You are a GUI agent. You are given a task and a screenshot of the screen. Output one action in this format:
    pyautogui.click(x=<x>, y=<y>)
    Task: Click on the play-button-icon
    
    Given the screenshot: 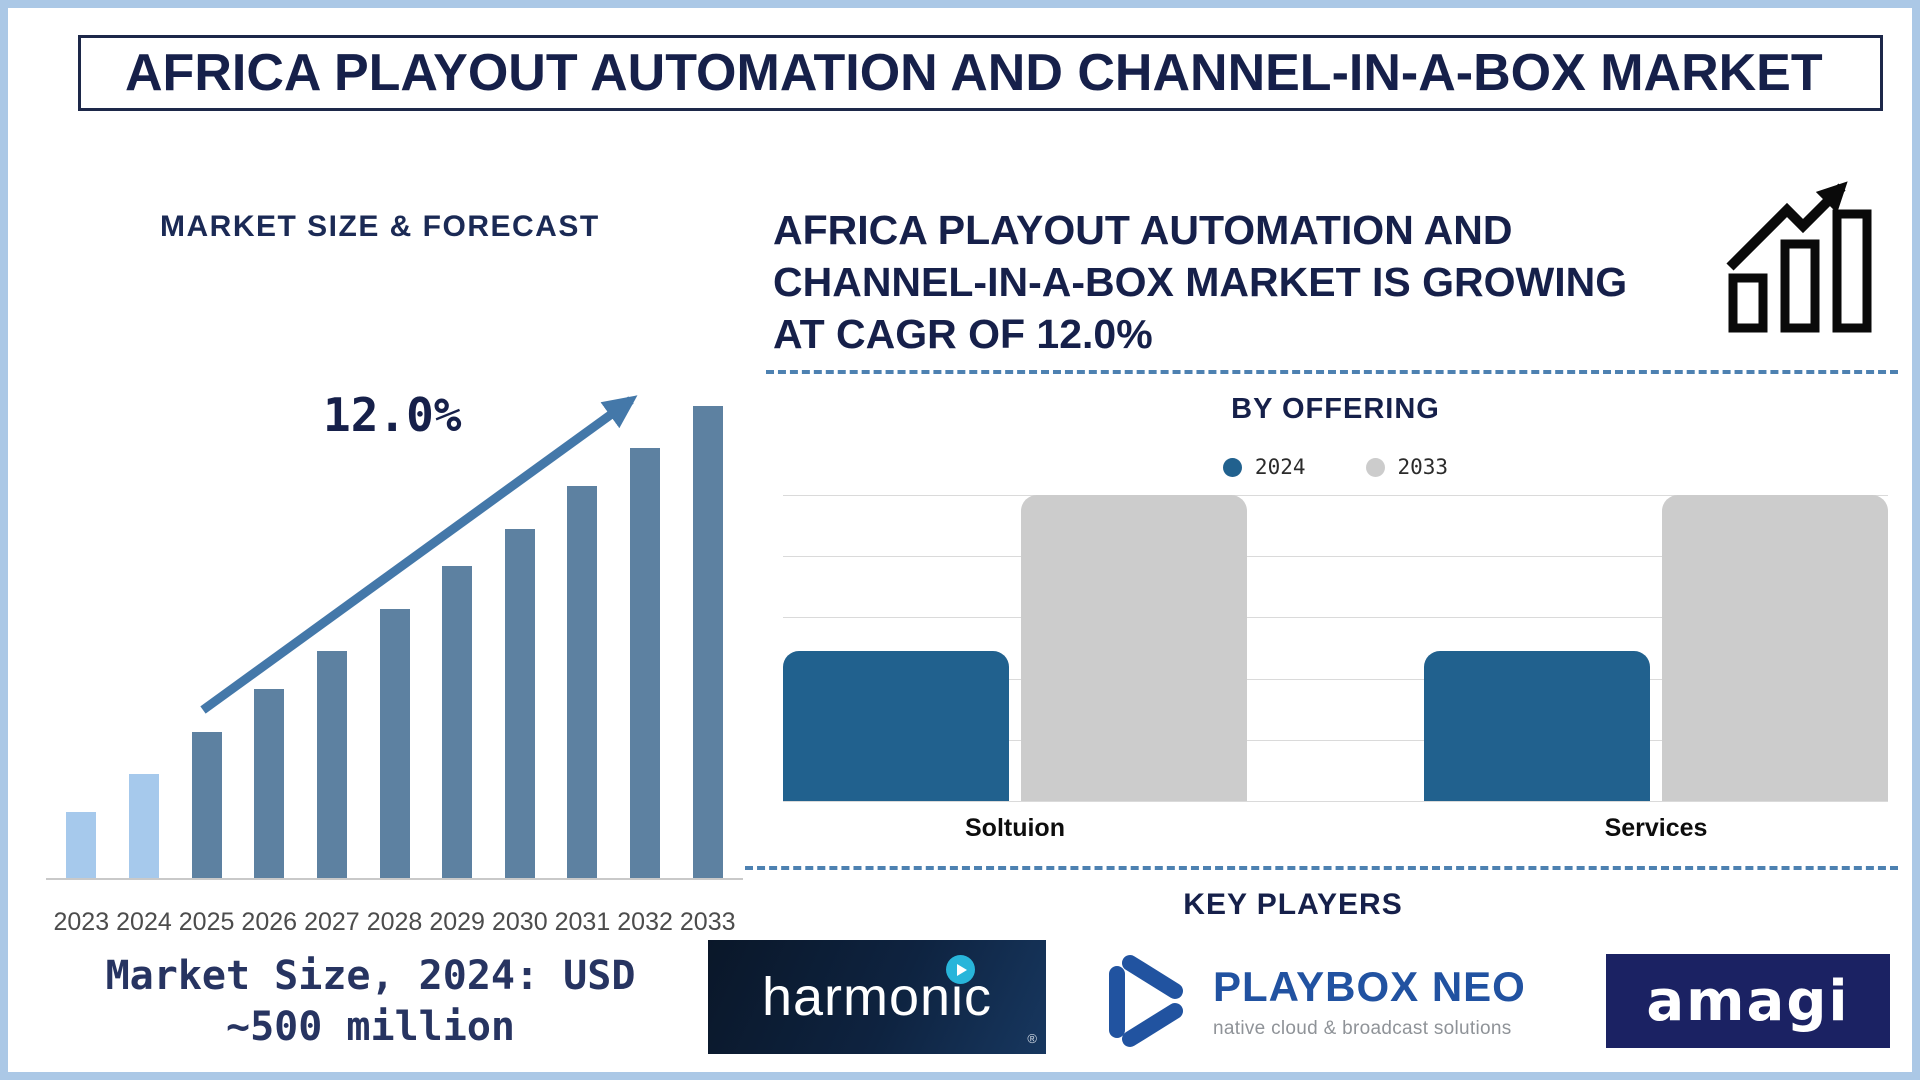 What is the action you would take?
    pyautogui.click(x=960, y=969)
    